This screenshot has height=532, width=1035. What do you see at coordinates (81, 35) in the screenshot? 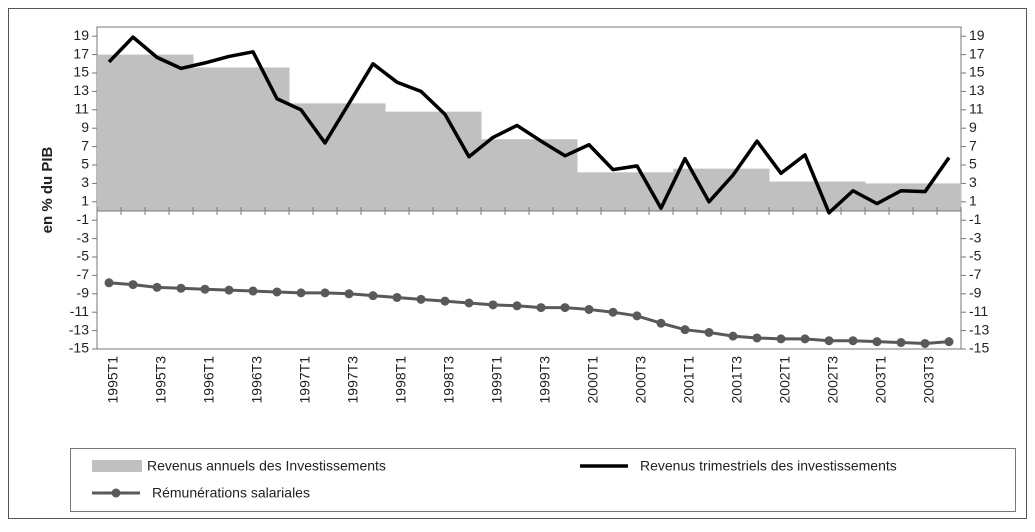
I see `y-tick-label: 19` at bounding box center [81, 35].